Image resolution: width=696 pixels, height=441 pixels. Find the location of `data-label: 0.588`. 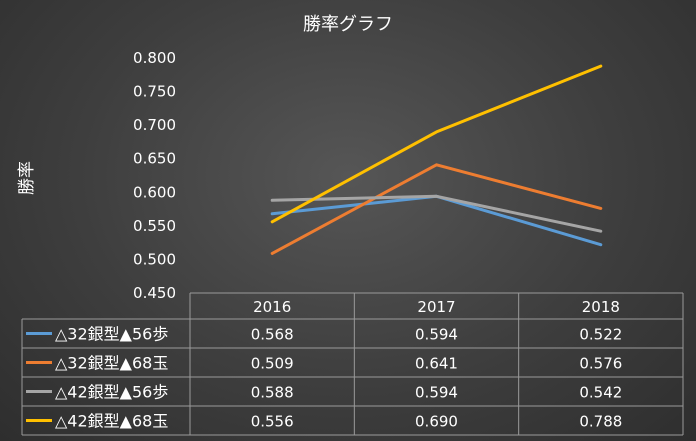

data-label: 0.588 is located at coordinates (272, 393).